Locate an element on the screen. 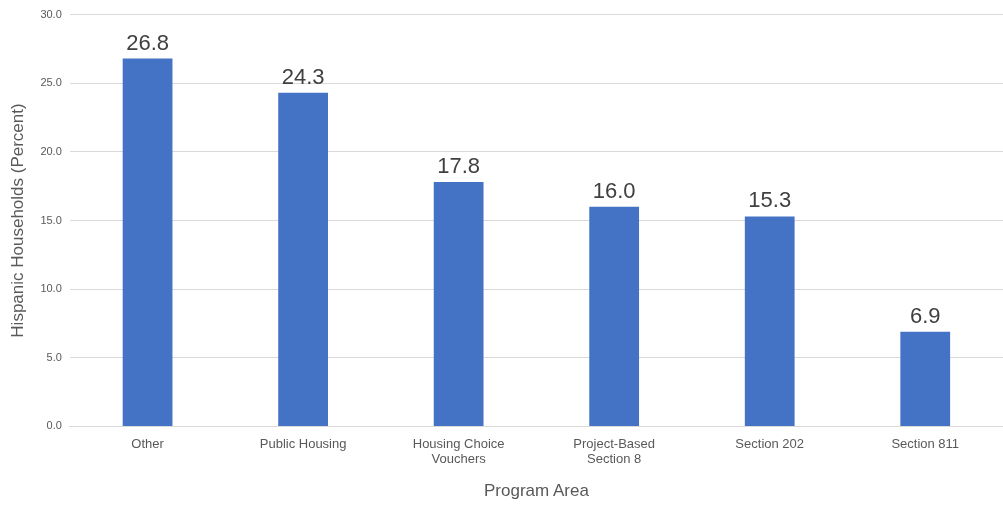  data-label: 24.3 is located at coordinates (303, 76).